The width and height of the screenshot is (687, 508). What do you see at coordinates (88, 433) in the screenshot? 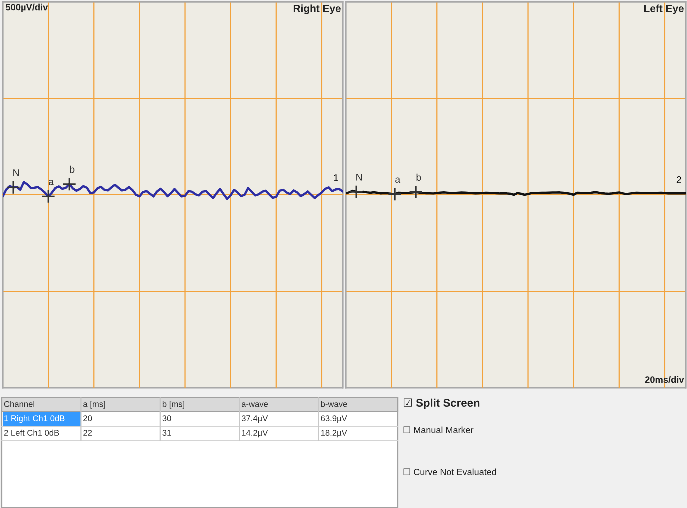
I see `text: 22` at bounding box center [88, 433].